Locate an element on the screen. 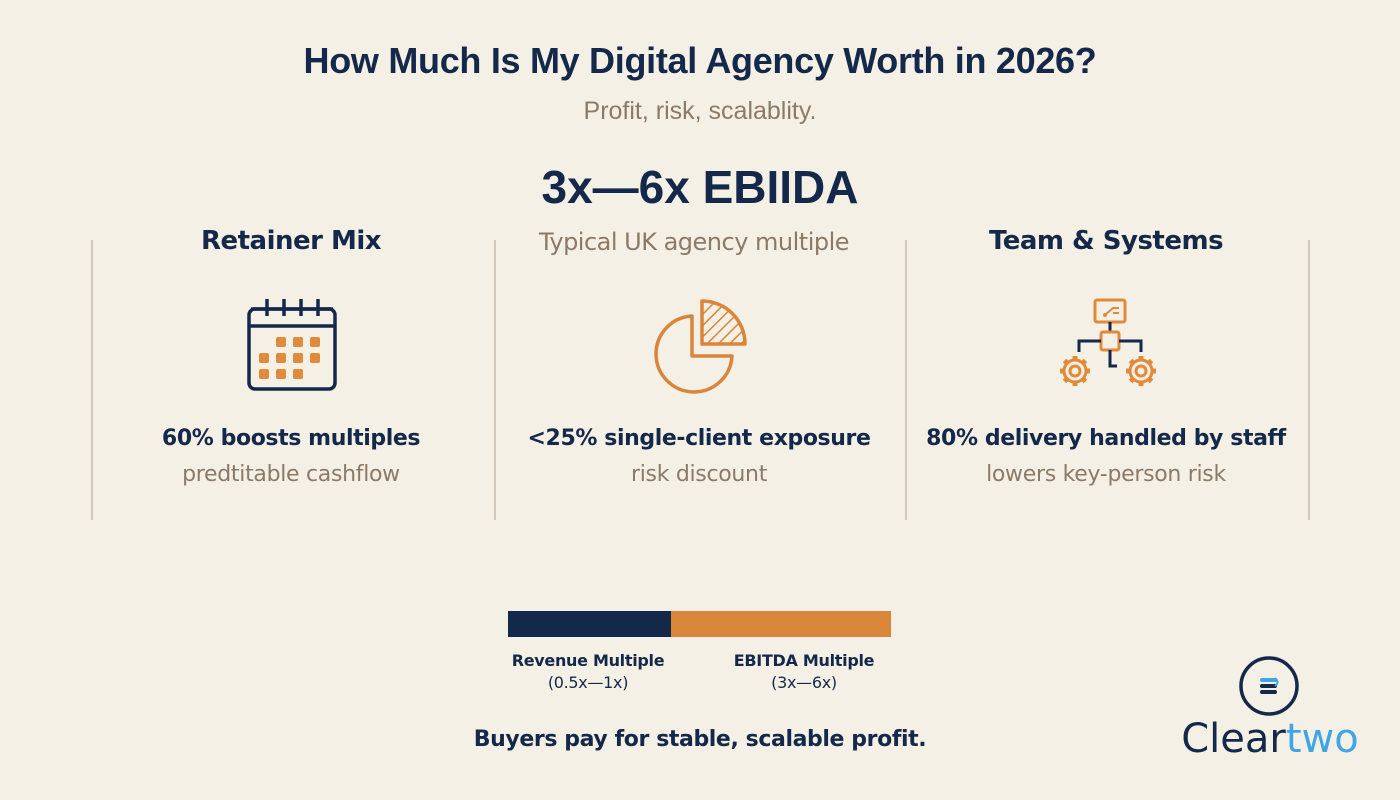  org-chart-gears-icon is located at coordinates (1110, 346).